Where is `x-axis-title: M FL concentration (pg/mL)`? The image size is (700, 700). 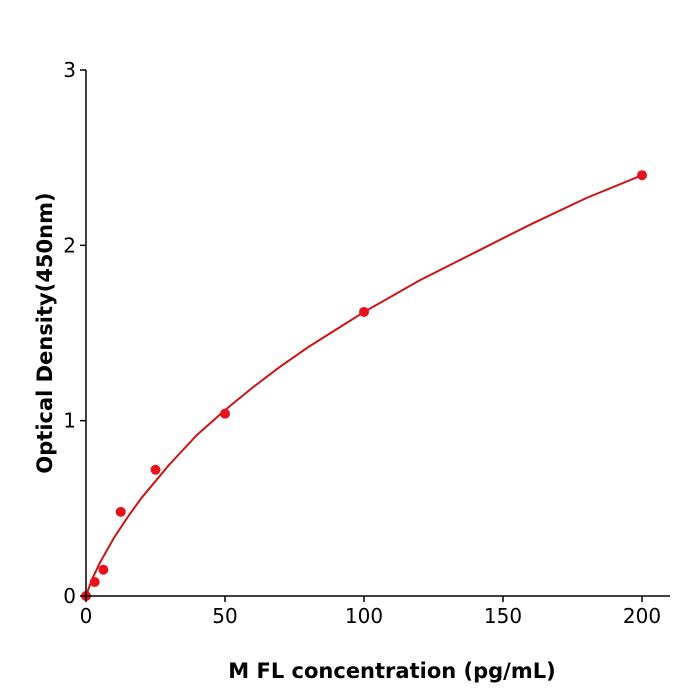 x-axis-title: M FL concentration (pg/mL) is located at coordinates (391, 671).